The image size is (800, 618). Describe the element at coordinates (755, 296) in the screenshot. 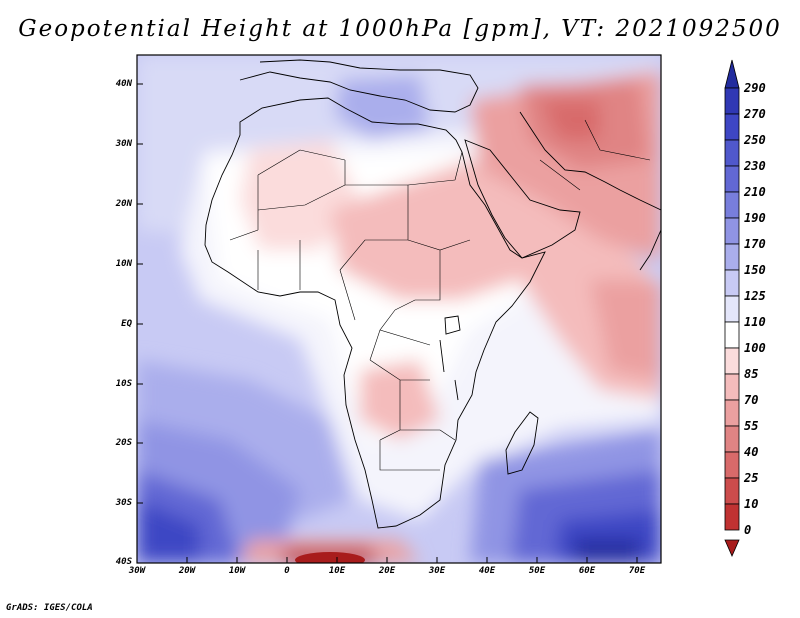

I see `colorbar-label: 125` at that location.